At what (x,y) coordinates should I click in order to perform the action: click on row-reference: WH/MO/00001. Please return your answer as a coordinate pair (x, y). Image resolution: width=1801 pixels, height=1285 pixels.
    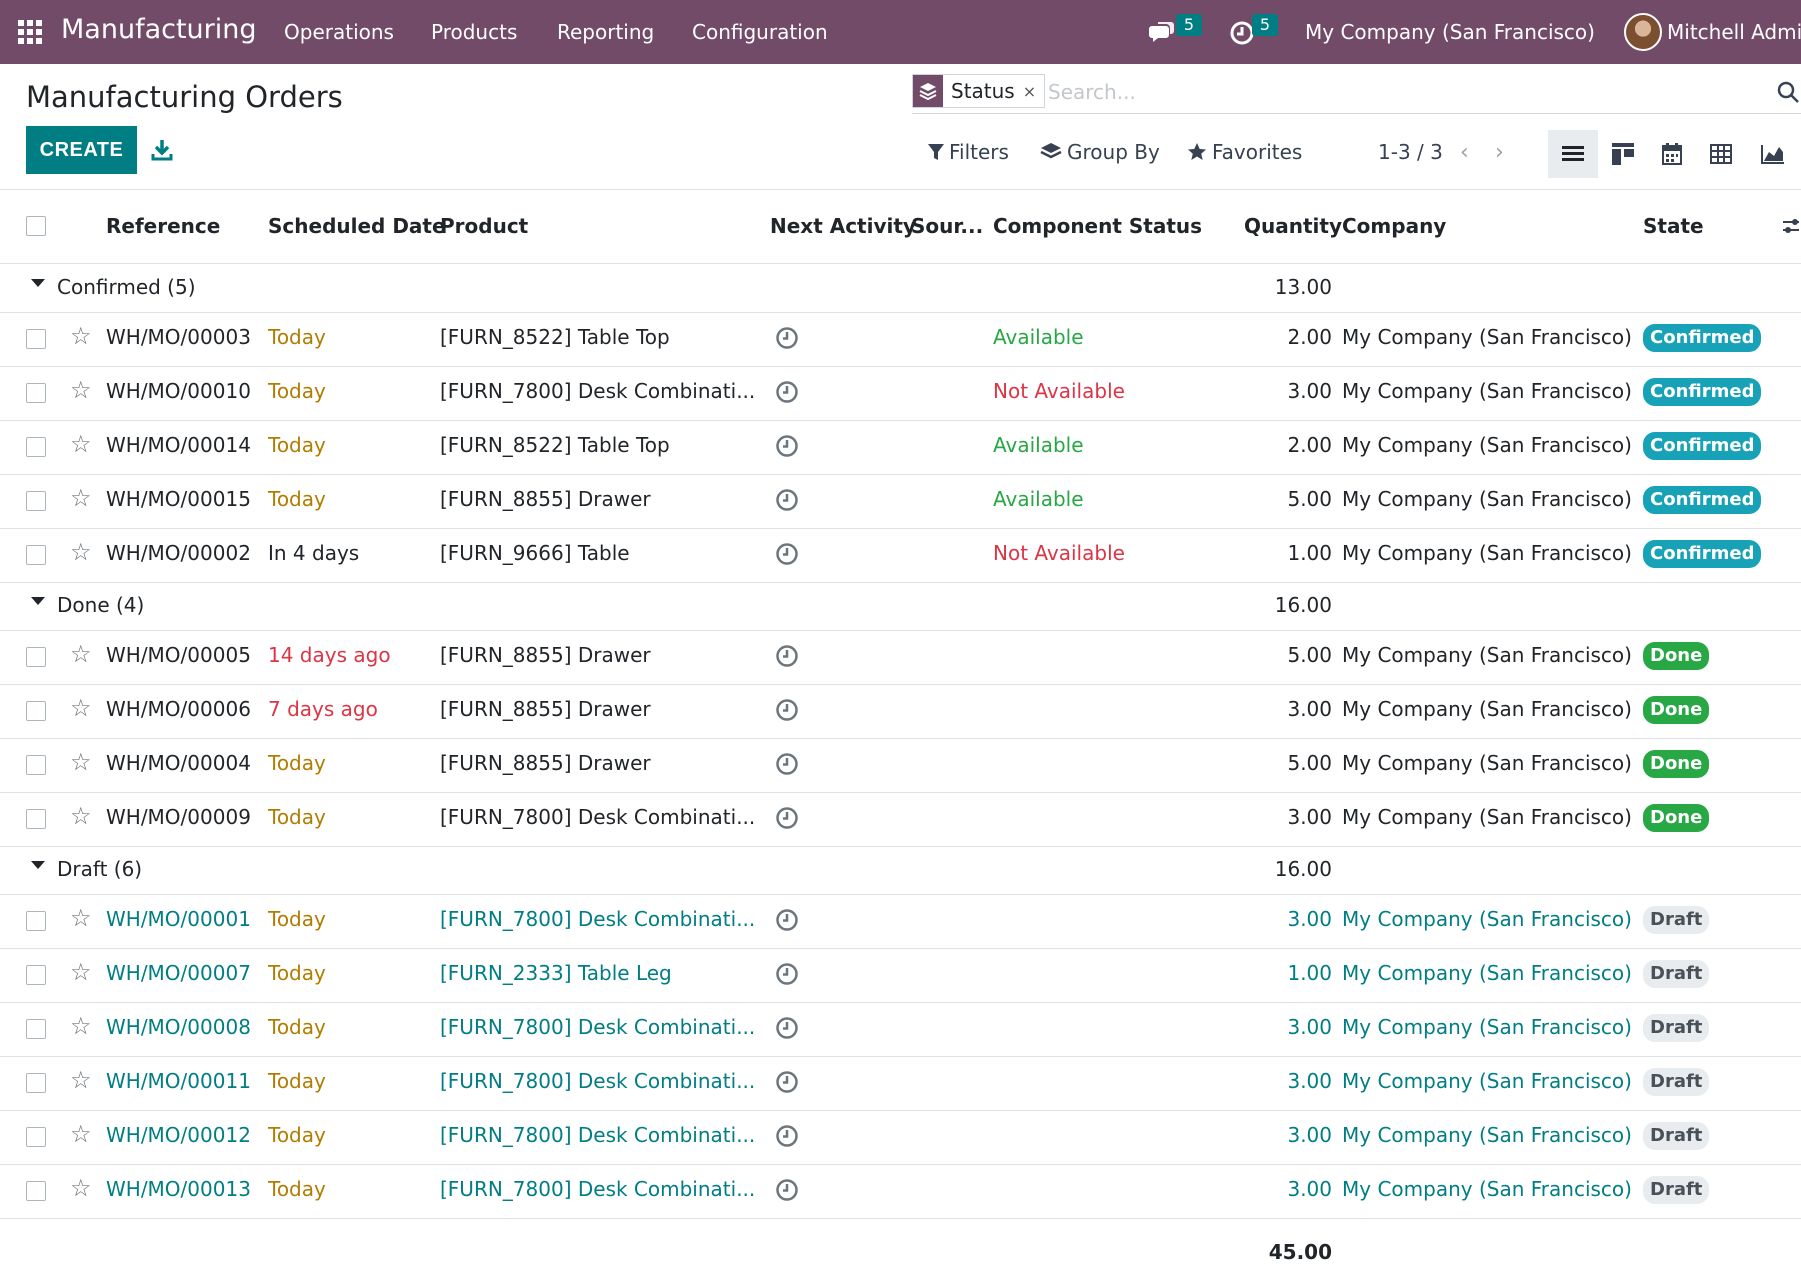
    Looking at the image, I should click on (178, 919).